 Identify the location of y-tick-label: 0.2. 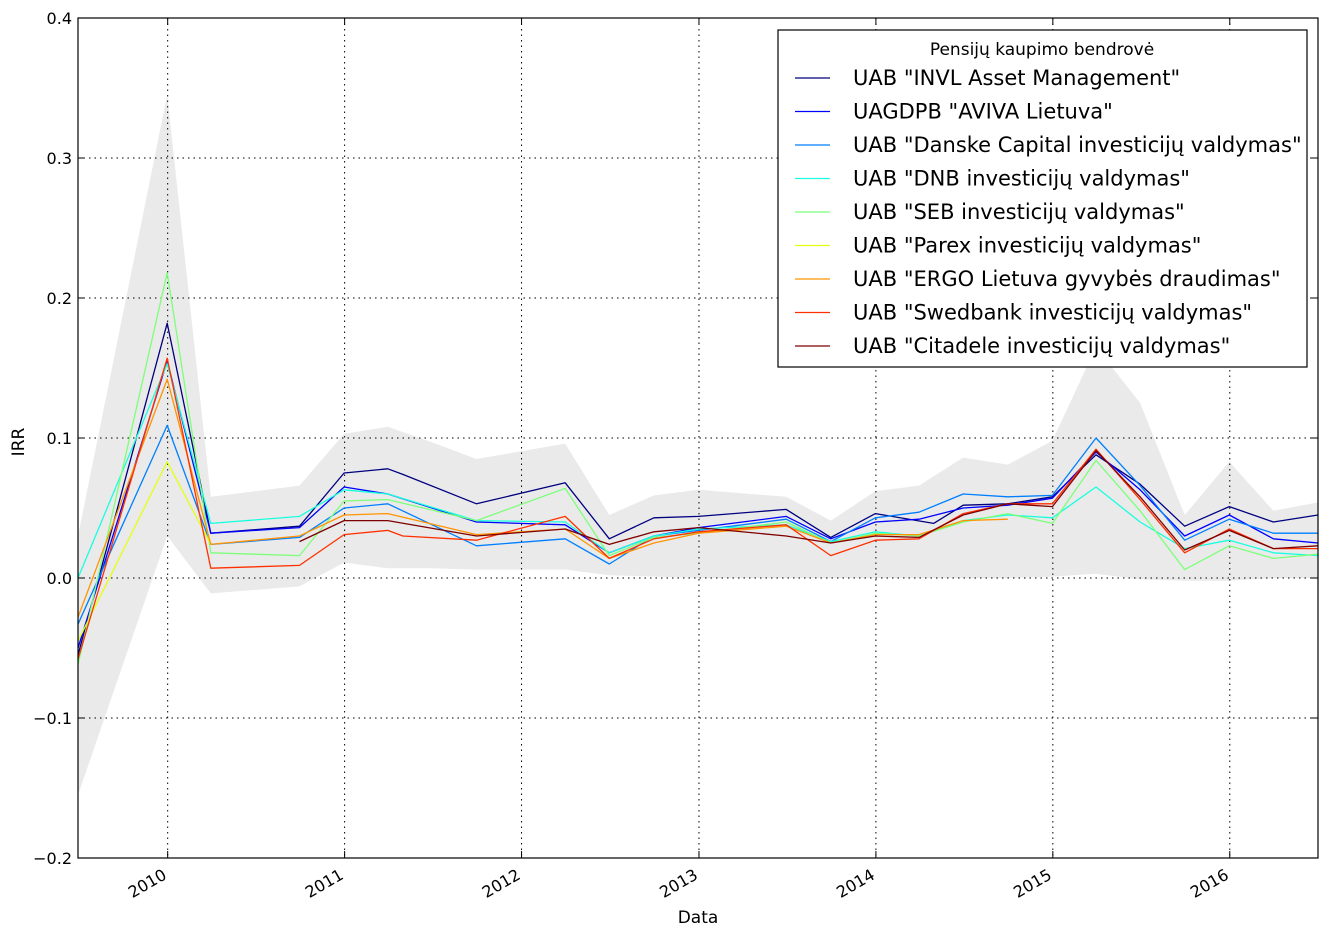
(59, 298).